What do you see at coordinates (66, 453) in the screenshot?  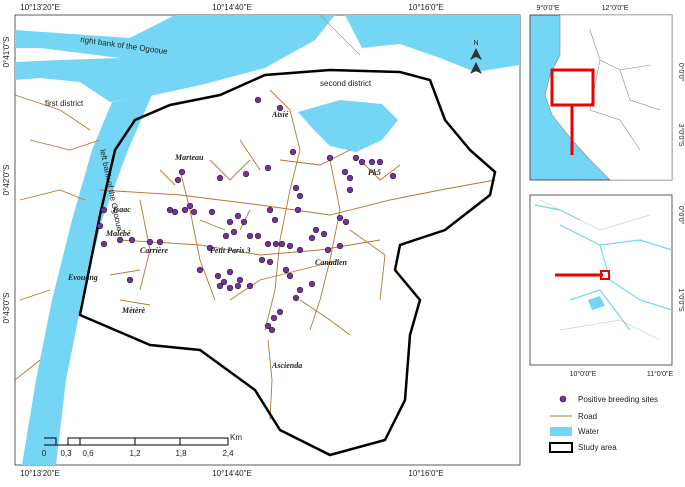 I see `scale-label: 0,3` at bounding box center [66, 453].